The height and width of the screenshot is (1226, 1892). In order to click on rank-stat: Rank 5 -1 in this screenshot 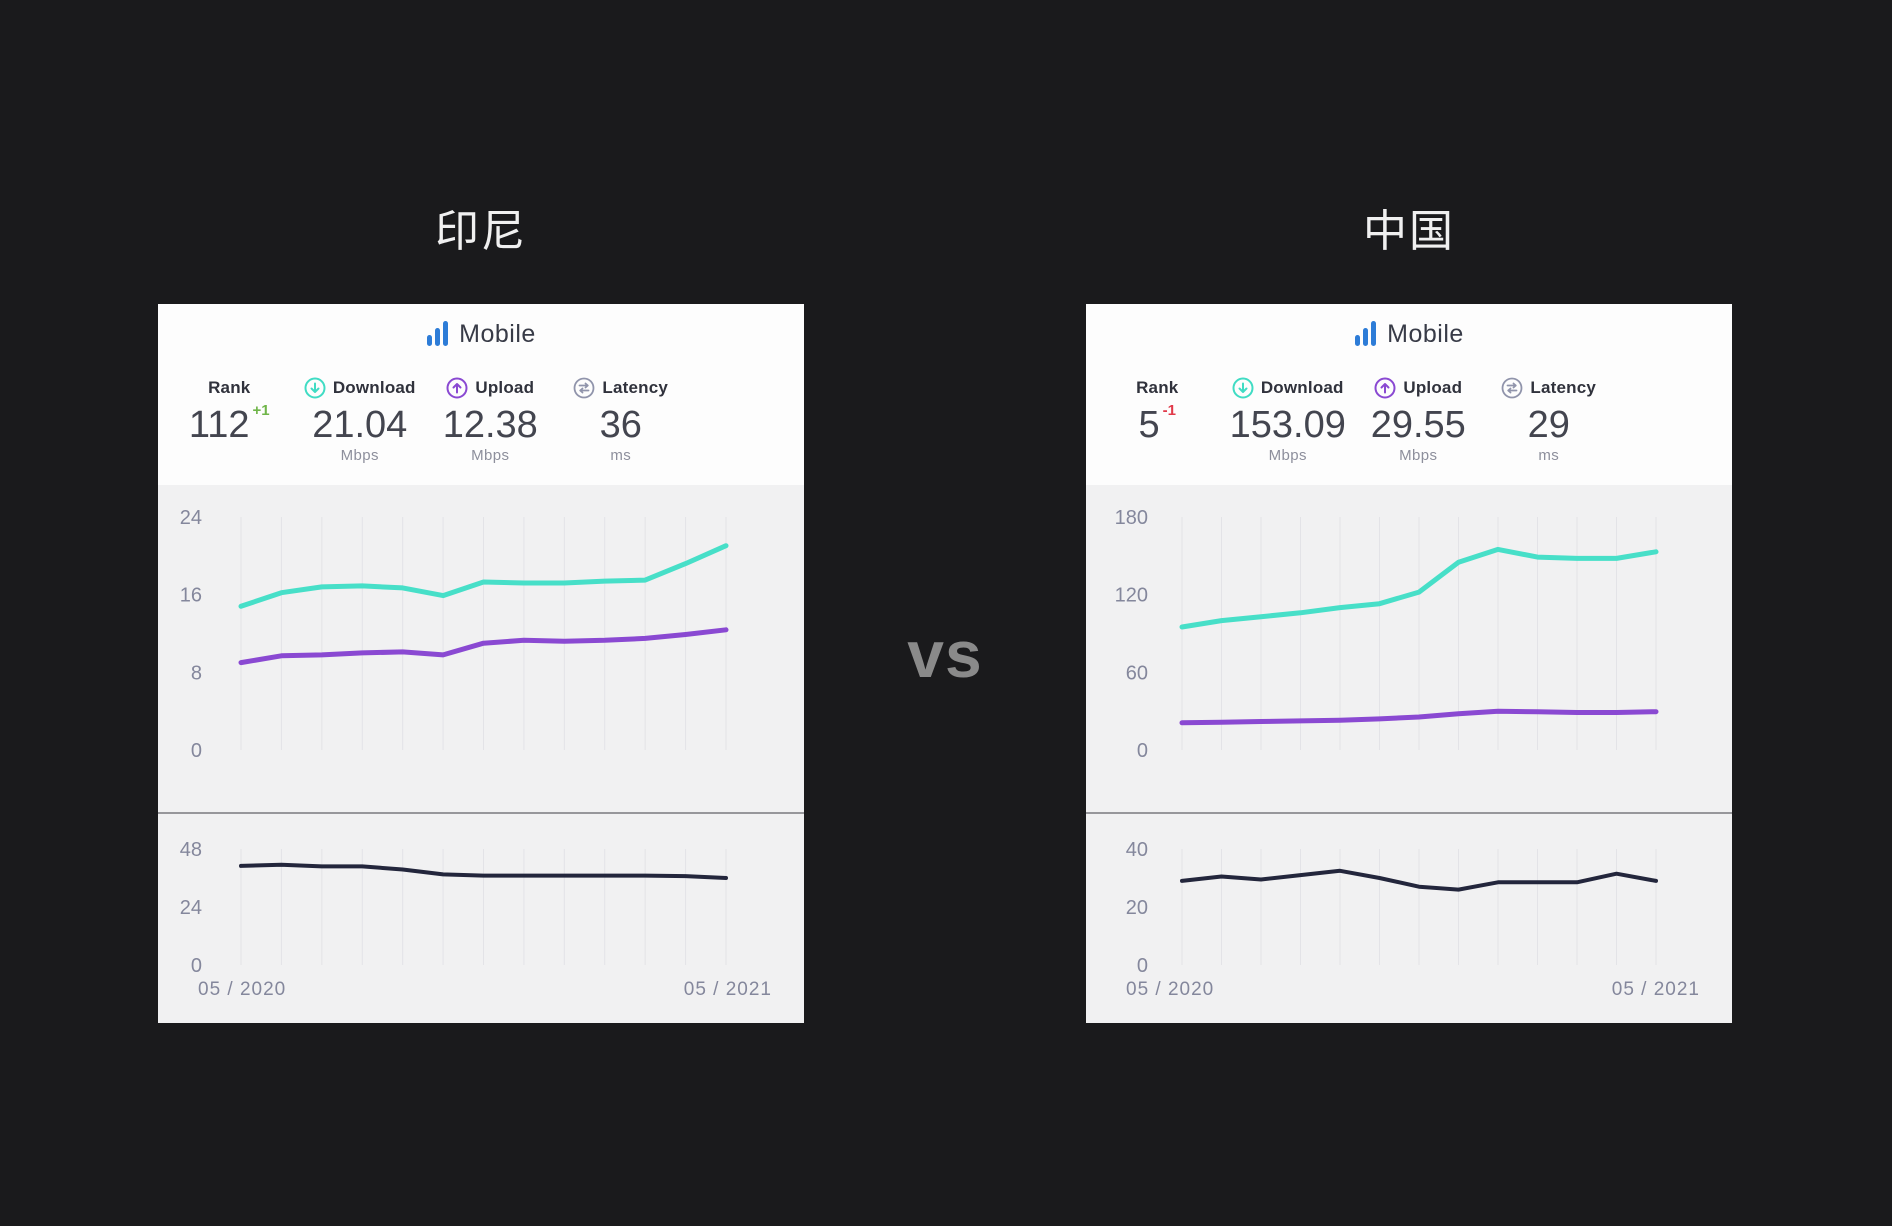, I will do `click(1157, 420)`.